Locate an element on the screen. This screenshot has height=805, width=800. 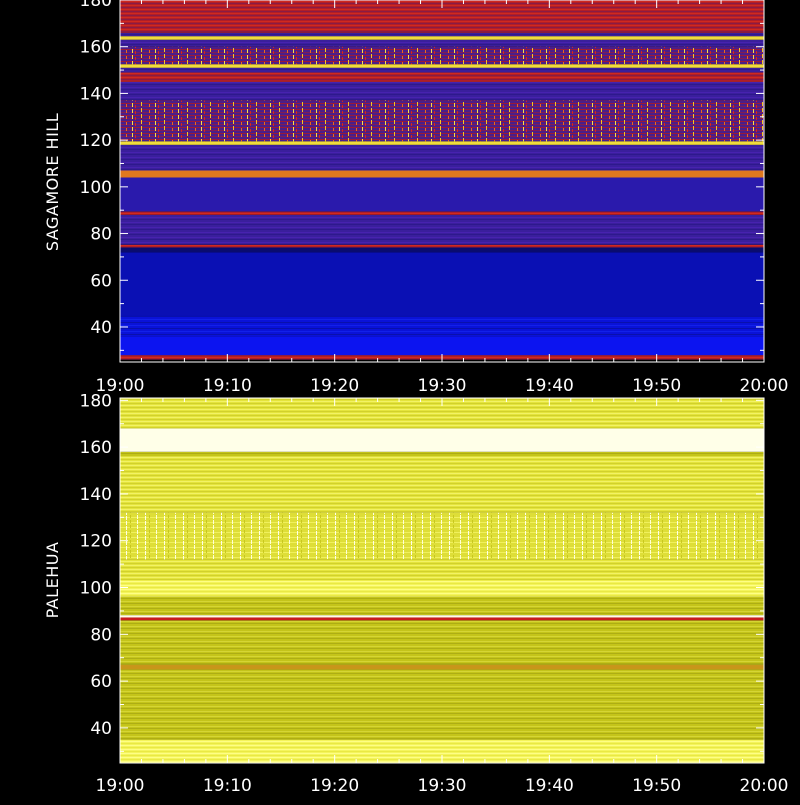
palehua-y-tick-label: 60 is located at coordinates (101, 682).